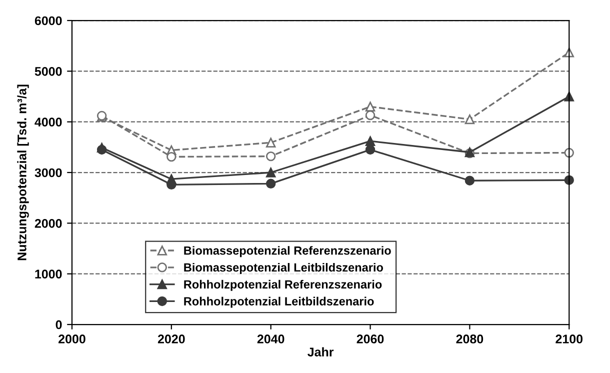 This screenshot has width=610, height=373. I want to click on x-tick-label: 2020, so click(171, 339).